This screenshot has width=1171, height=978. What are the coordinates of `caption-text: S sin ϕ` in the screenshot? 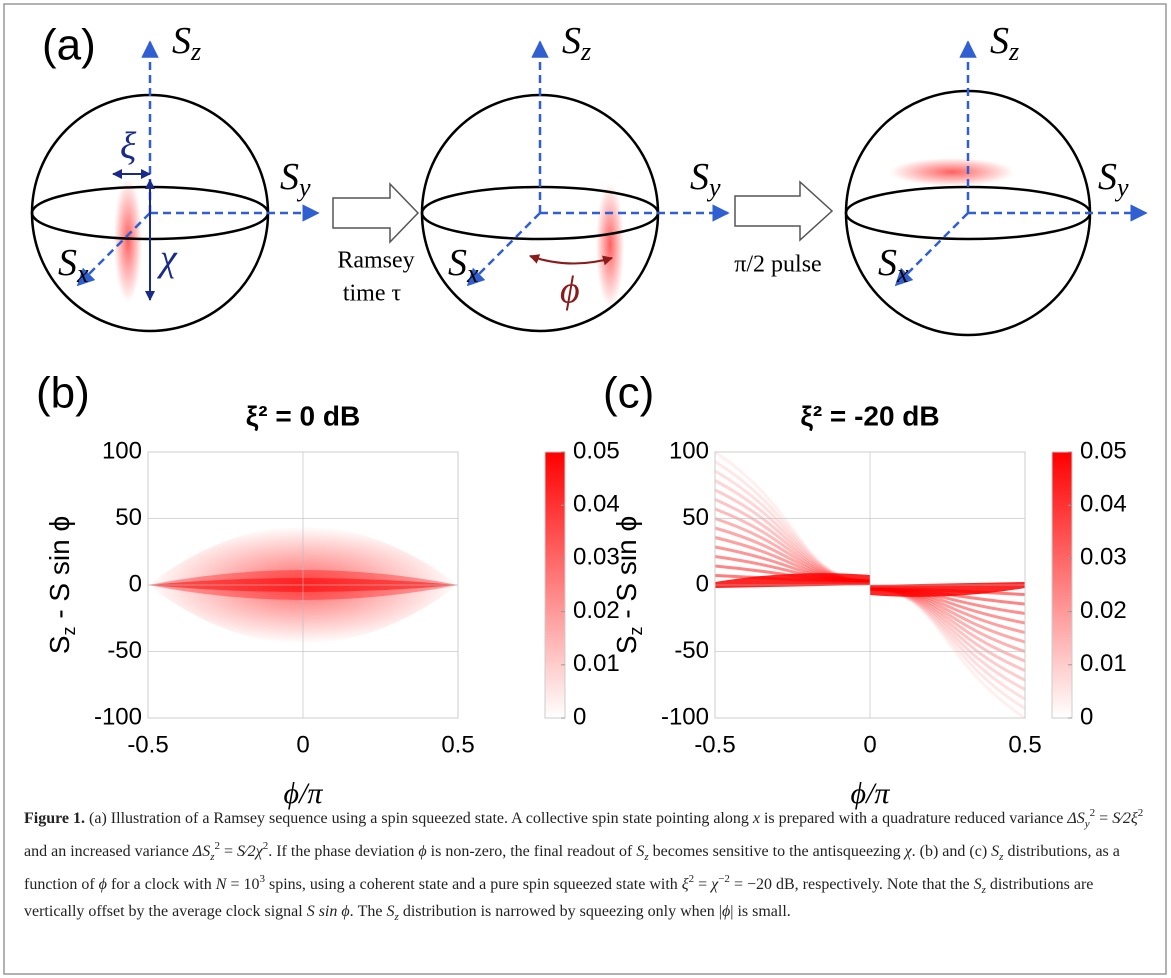 It's located at (328, 911).